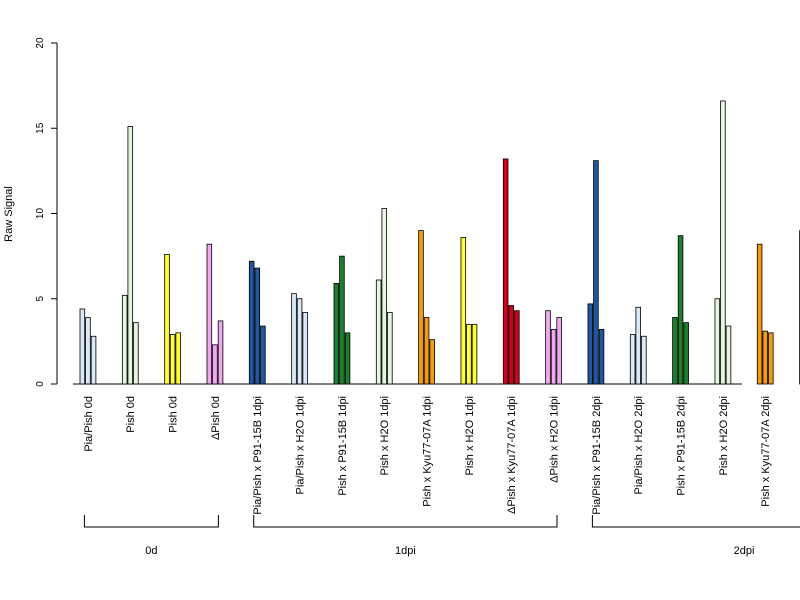 The height and width of the screenshot is (600, 800). I want to click on x-tick-label: Pish x P91-15B 2dpi, so click(682, 446).